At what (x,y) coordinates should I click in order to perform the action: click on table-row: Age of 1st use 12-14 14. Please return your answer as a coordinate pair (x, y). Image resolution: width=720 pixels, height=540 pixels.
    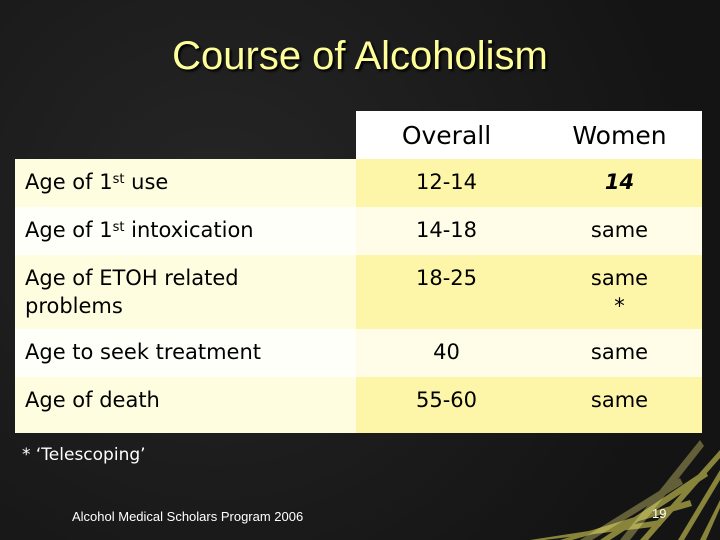
    Looking at the image, I should click on (358, 183).